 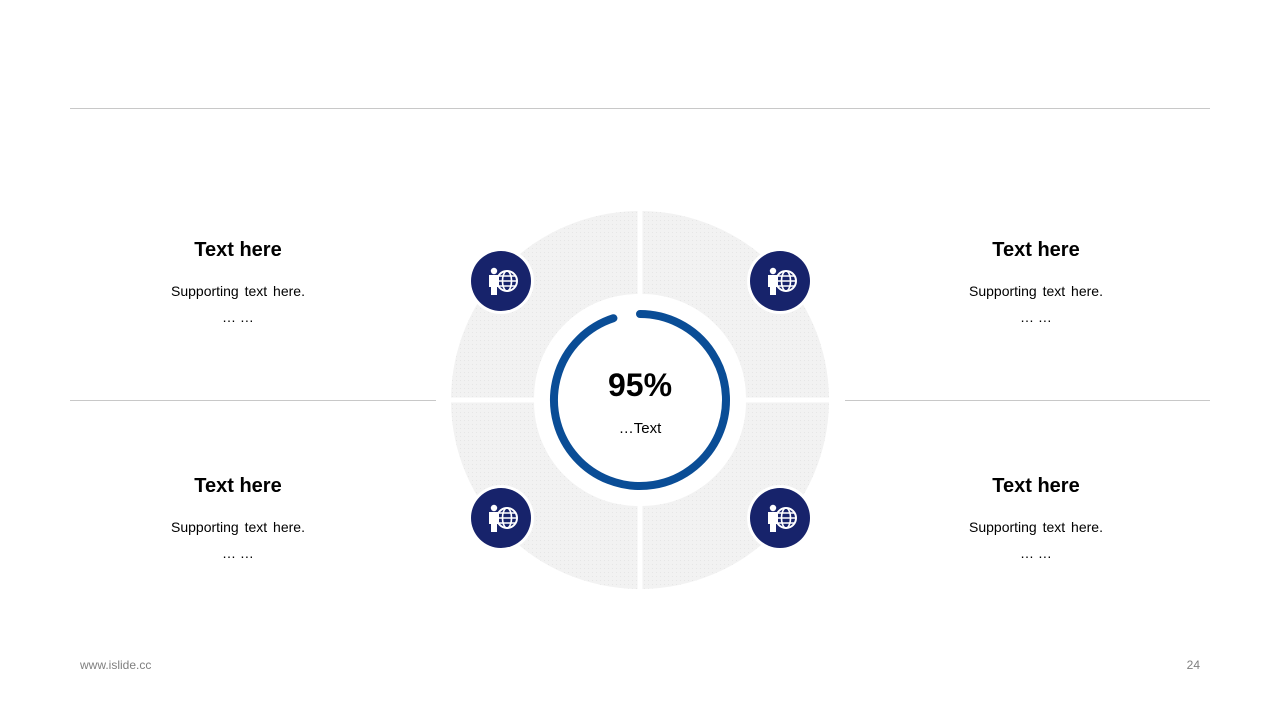 What do you see at coordinates (735, 495) in the screenshot?
I see `ring-quadrant-bottom-right` at bounding box center [735, 495].